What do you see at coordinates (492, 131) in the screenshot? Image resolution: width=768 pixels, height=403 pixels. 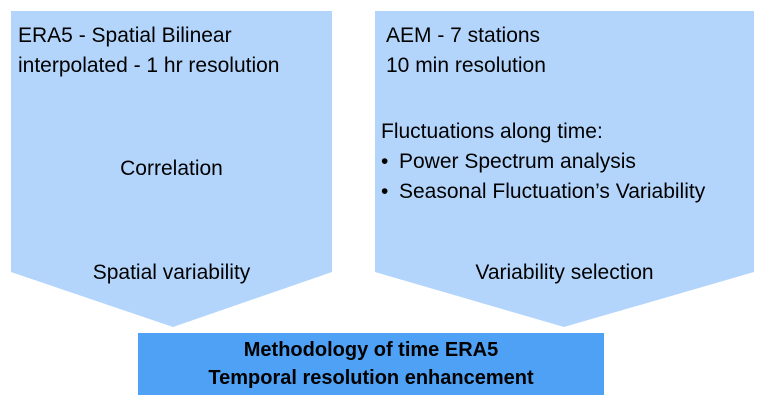 I see `fluctuations-heading: Fluctuations along time:` at bounding box center [492, 131].